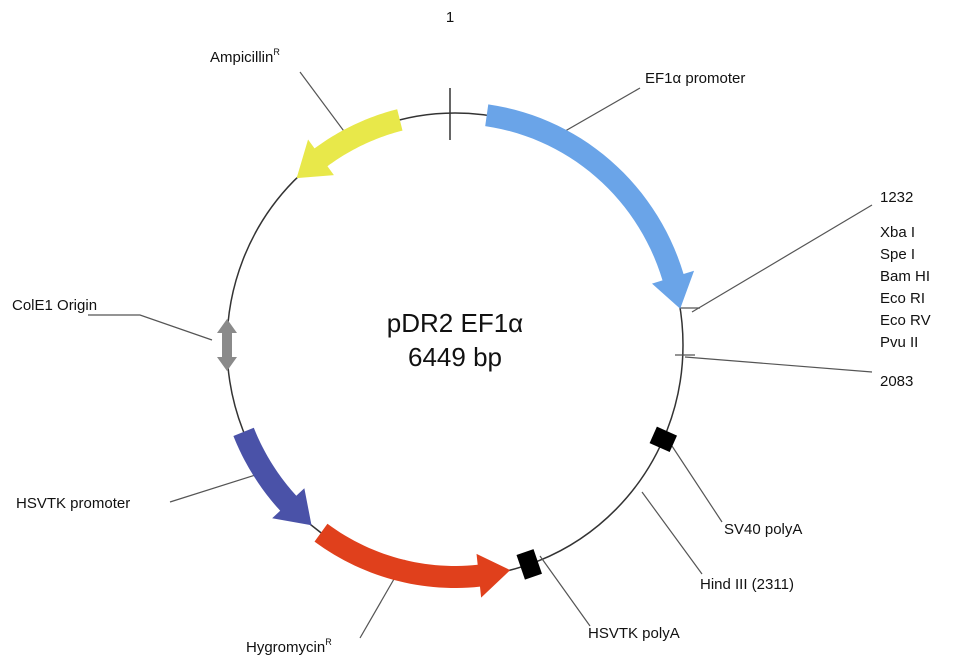 The width and height of the screenshot is (955, 668). I want to click on ampicillin-label: AmpicillinR, so click(245, 56).